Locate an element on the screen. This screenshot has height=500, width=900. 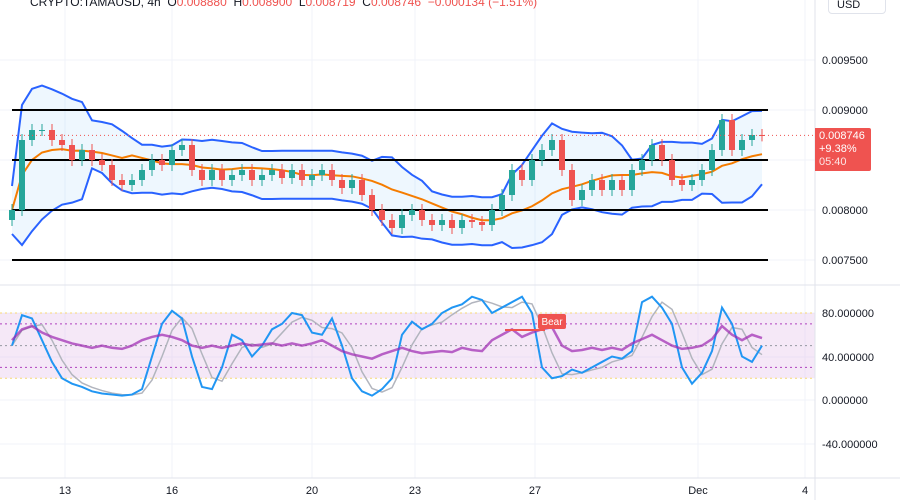
open-value: 0.008880 is located at coordinates (201, 4).